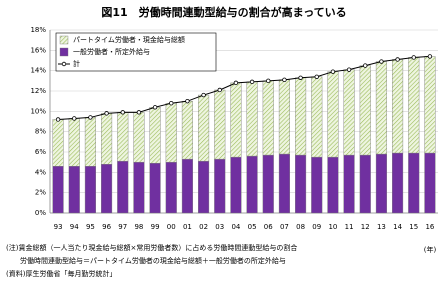 This screenshot has width=448, height=295. What do you see at coordinates (122, 227) in the screenshot?
I see `x-tick-label: 97` at bounding box center [122, 227].